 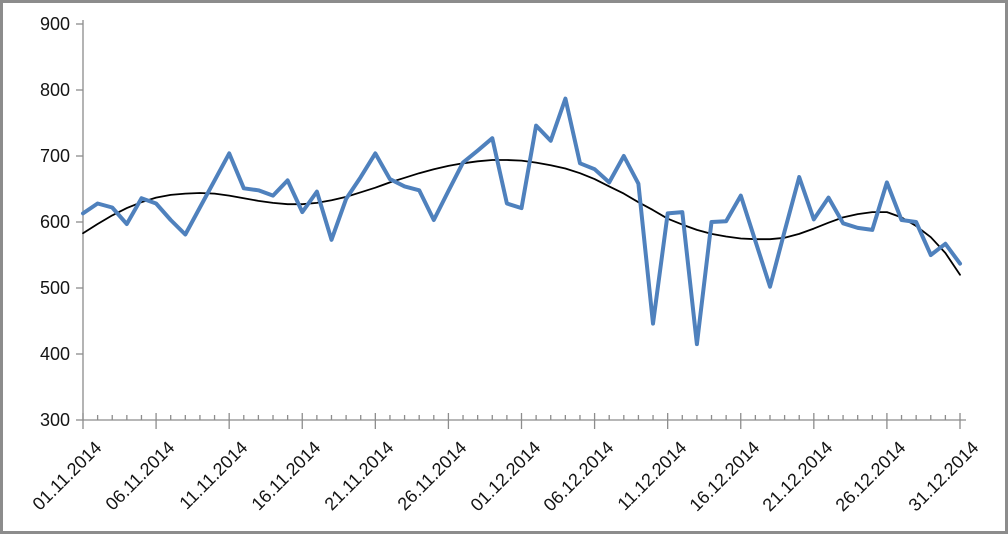 What do you see at coordinates (54, 420) in the screenshot?
I see `y-axis-label: 300` at bounding box center [54, 420].